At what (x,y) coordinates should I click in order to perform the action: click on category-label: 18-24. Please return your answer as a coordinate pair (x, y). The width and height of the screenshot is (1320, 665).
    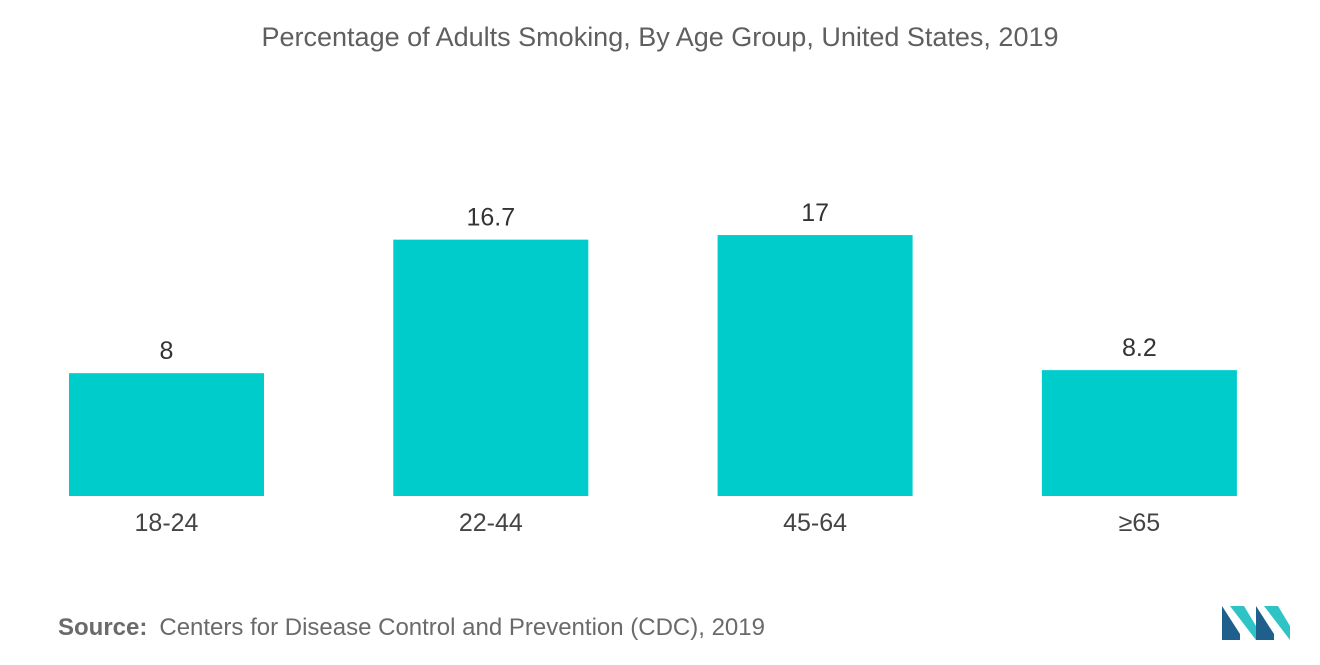
    Looking at the image, I should click on (167, 523).